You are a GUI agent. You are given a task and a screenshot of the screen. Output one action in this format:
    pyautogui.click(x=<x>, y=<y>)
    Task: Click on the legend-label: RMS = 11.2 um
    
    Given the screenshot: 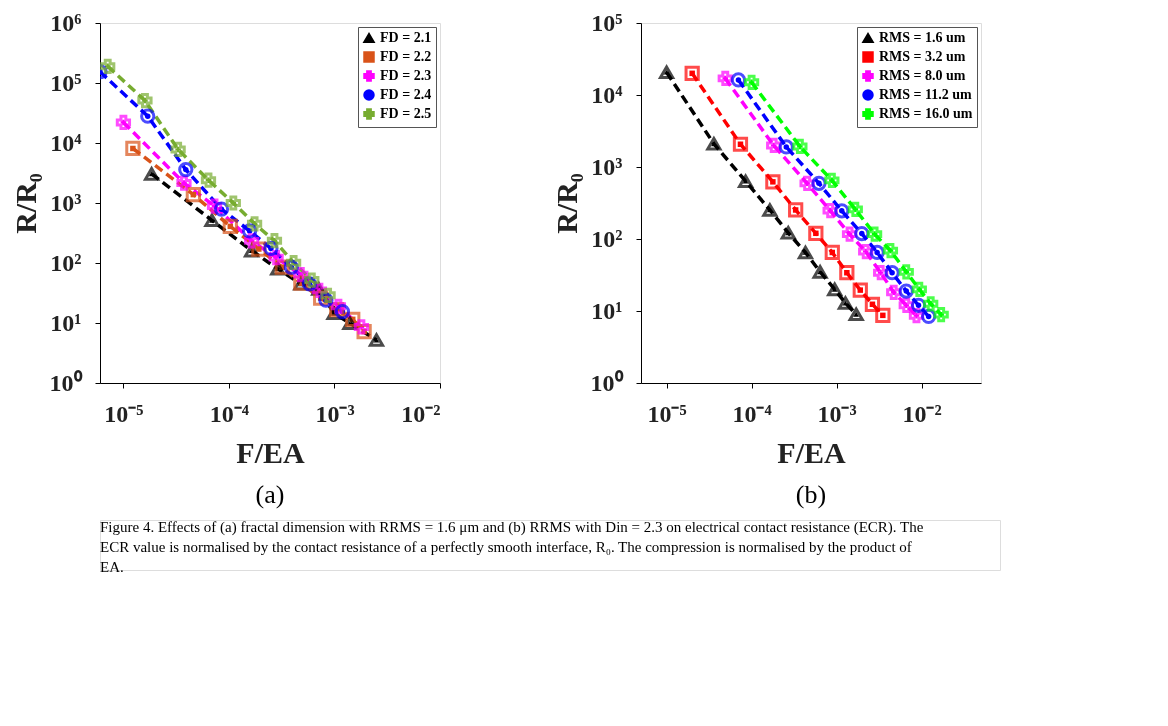 What is the action you would take?
    pyautogui.click(x=926, y=94)
    